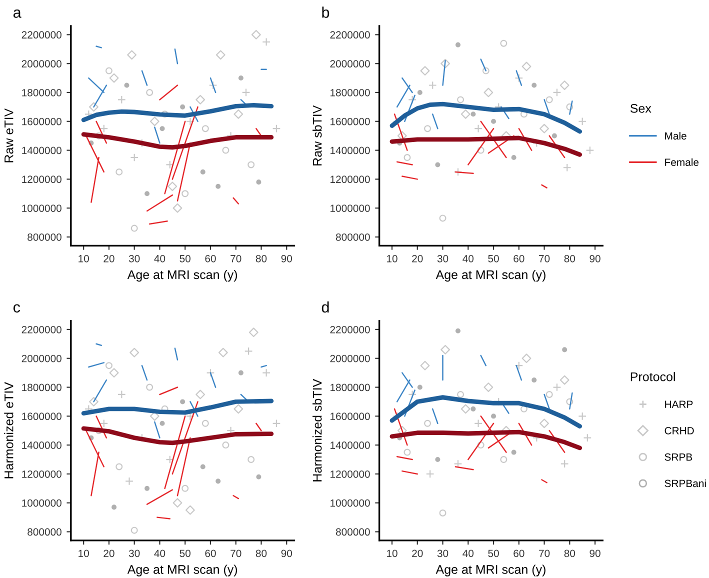 The height and width of the screenshot is (578, 709). What do you see at coordinates (317, 430) in the screenshot?
I see `y-axis-title: Harmonized sbTIV` at bounding box center [317, 430].